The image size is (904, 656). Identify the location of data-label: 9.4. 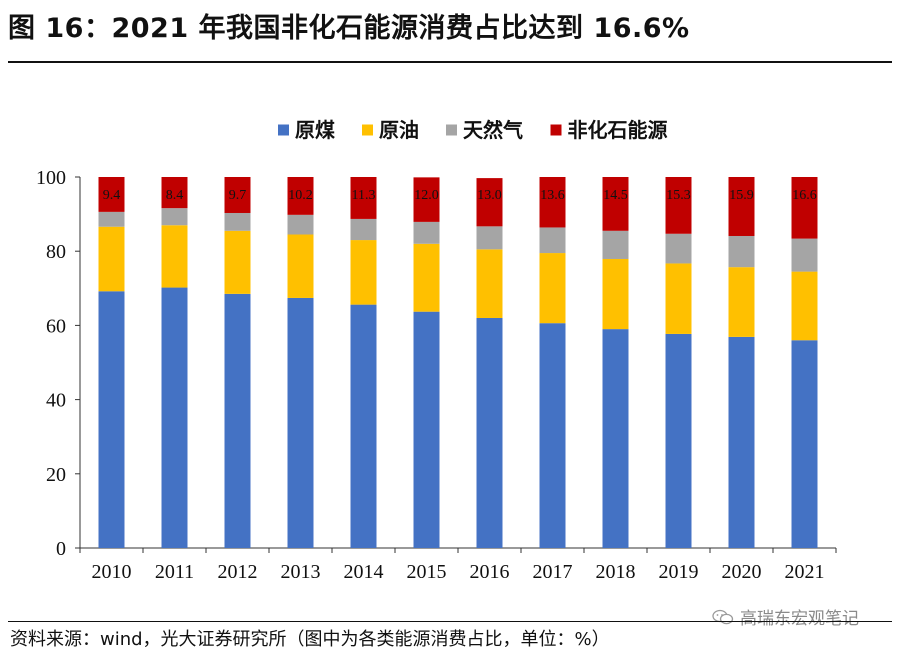
(112, 195).